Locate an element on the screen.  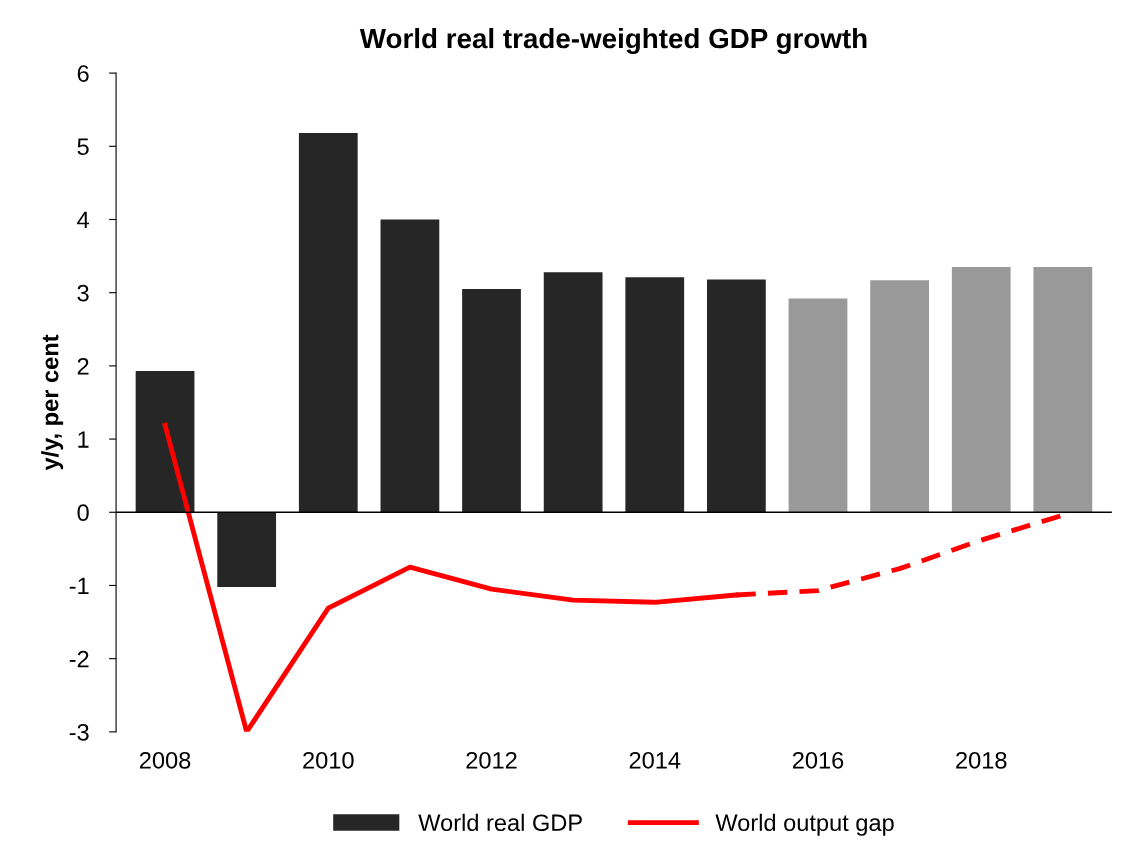
x-tick-label: 2018 is located at coordinates (981, 760).